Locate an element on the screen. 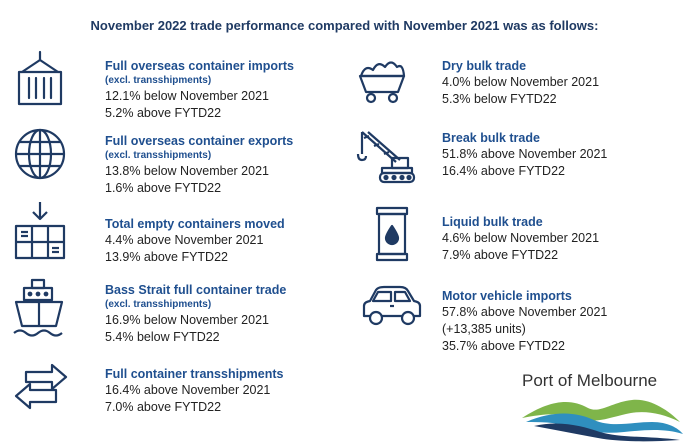 The image size is (689, 447). item-line: 7.0% above FYTD22 is located at coordinates (163, 407).